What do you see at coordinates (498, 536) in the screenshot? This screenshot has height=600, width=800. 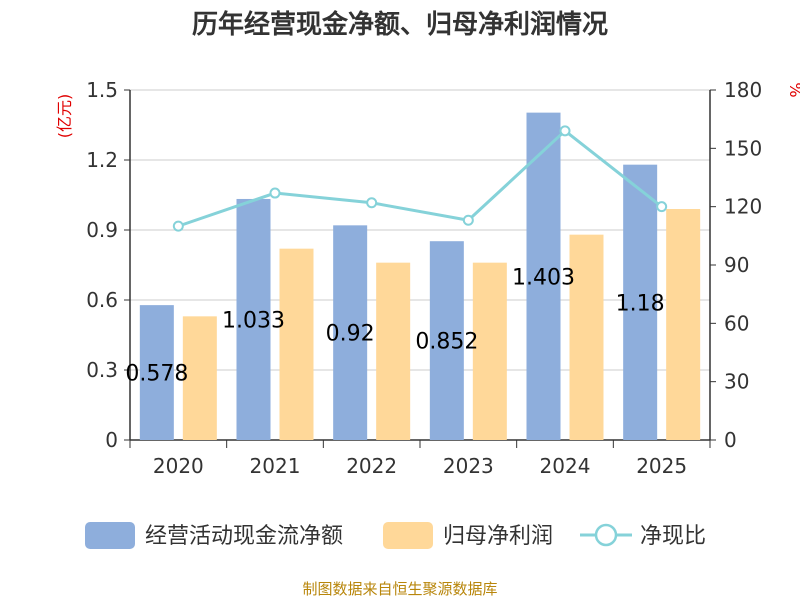 I see `legend-label-net-profit: 归母净利润` at bounding box center [498, 536].